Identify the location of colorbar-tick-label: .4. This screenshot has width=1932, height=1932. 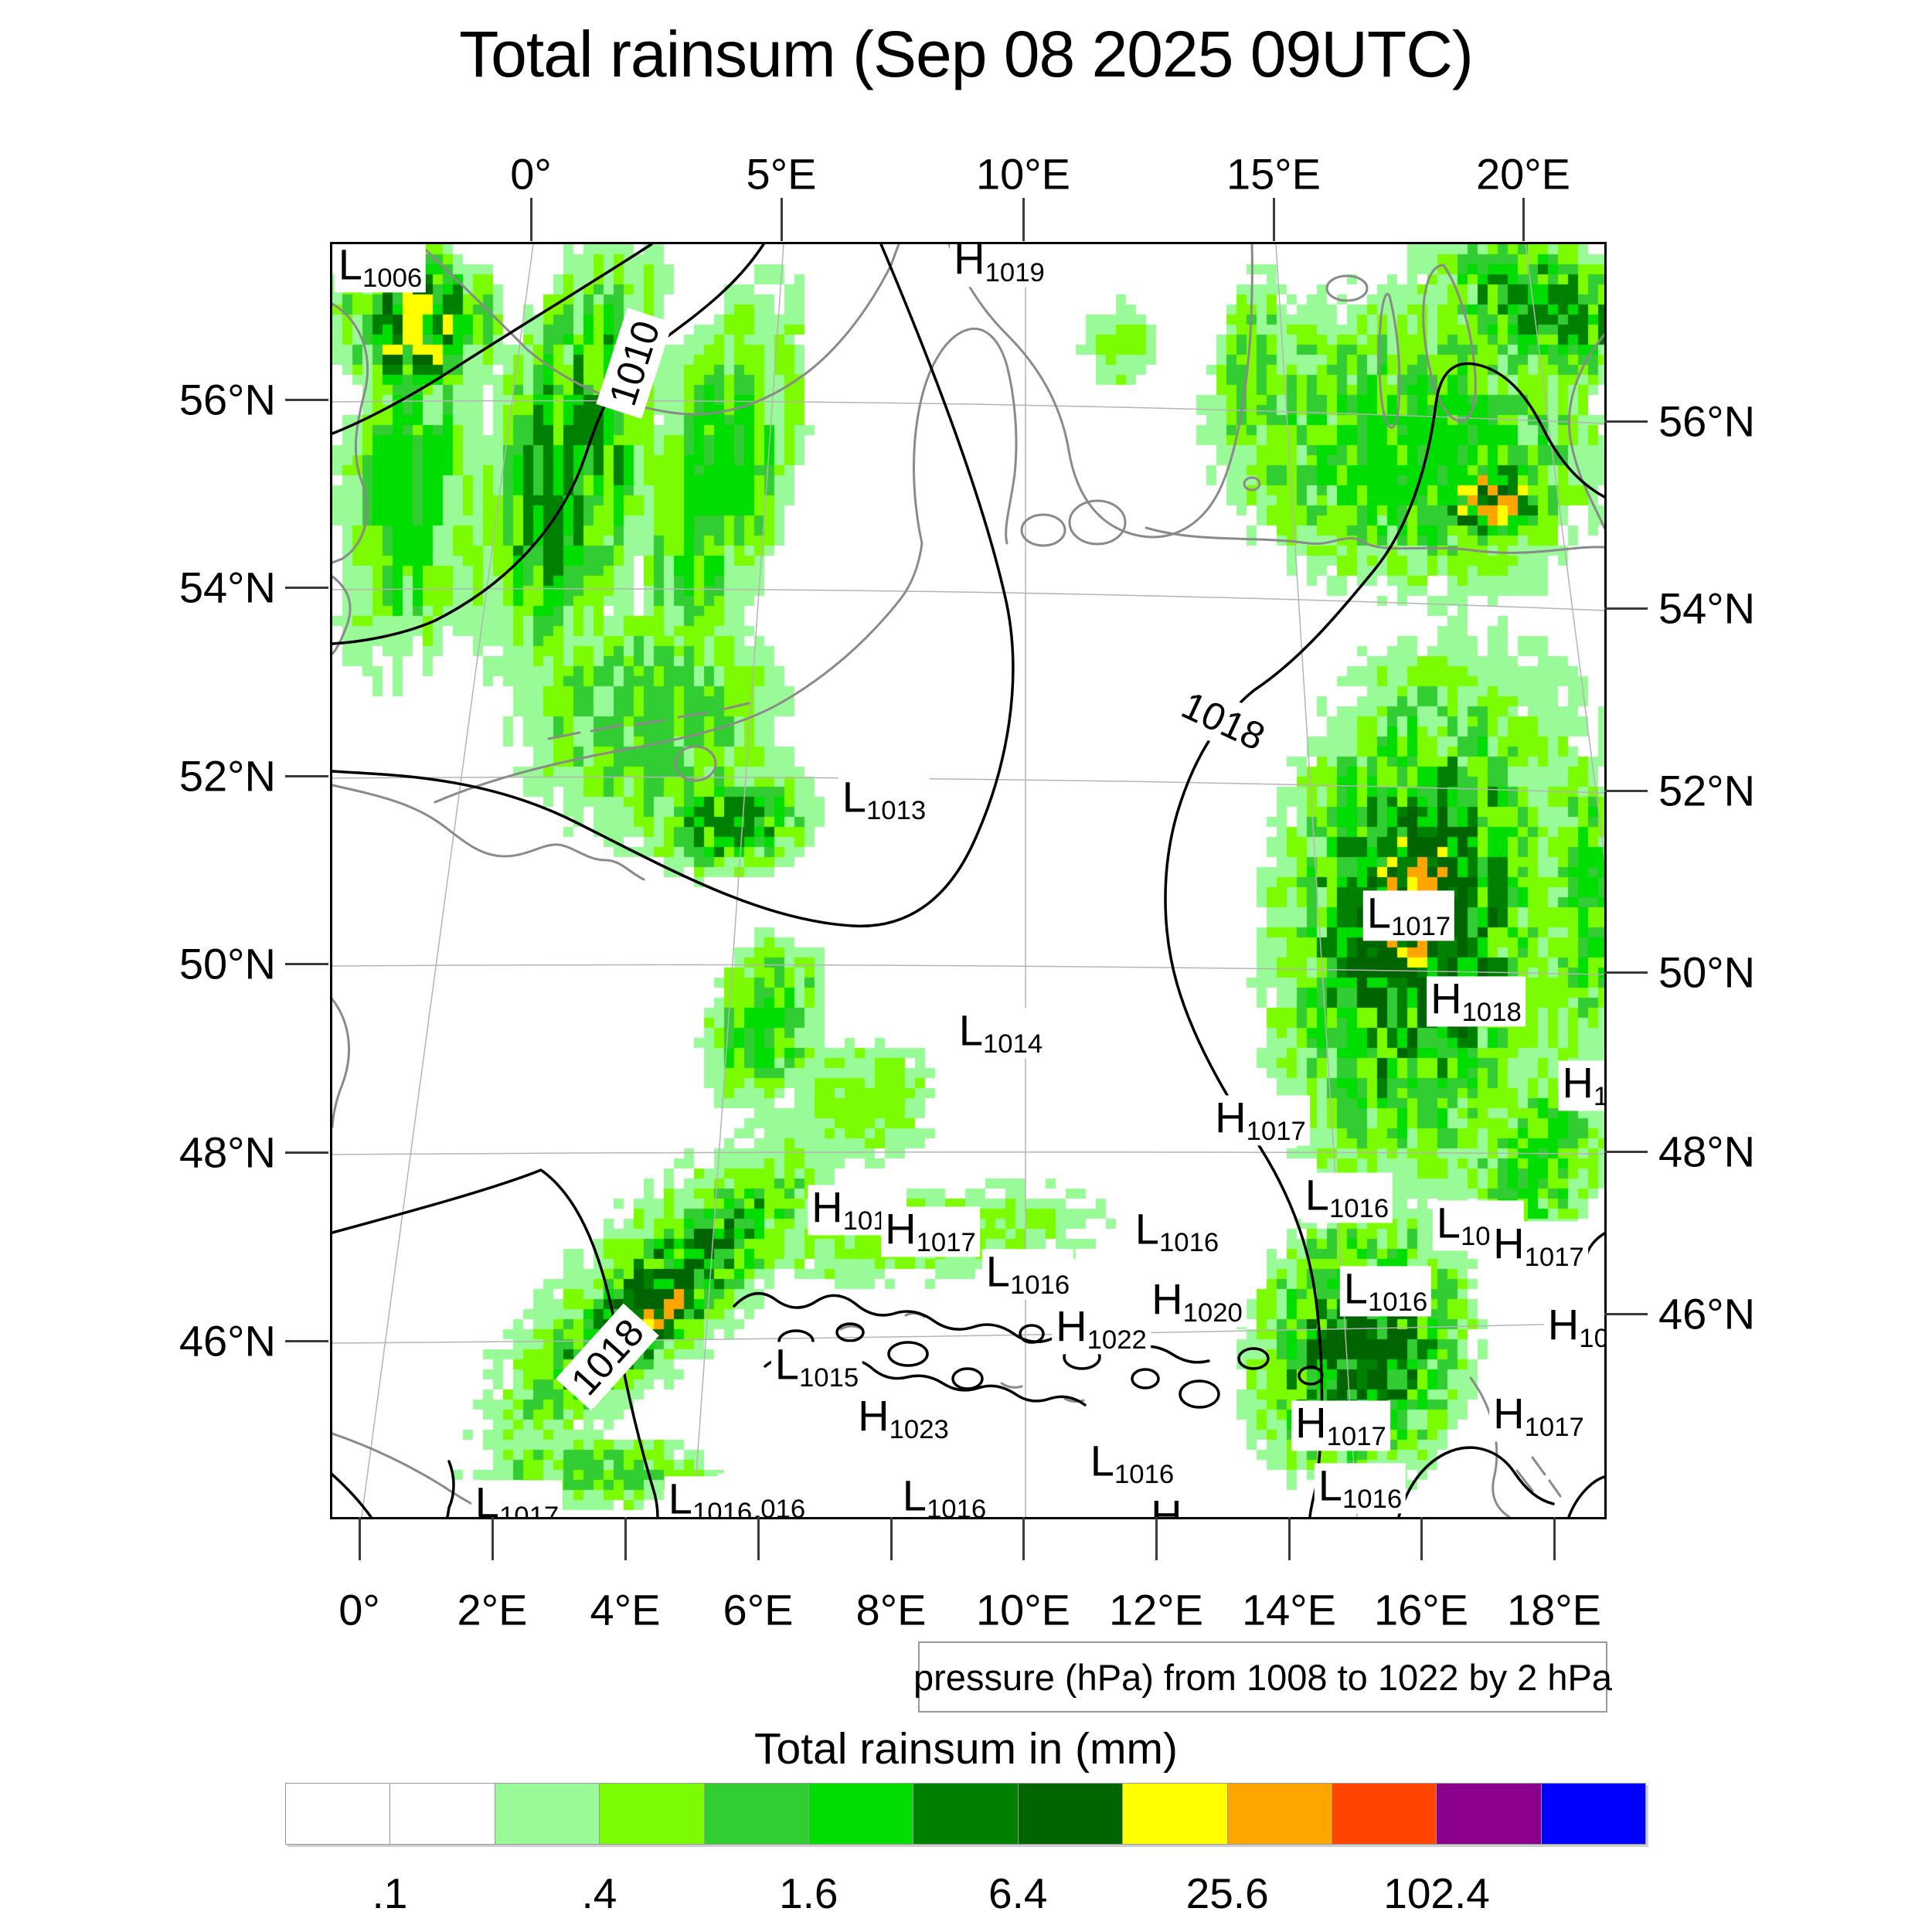
(599, 1893).